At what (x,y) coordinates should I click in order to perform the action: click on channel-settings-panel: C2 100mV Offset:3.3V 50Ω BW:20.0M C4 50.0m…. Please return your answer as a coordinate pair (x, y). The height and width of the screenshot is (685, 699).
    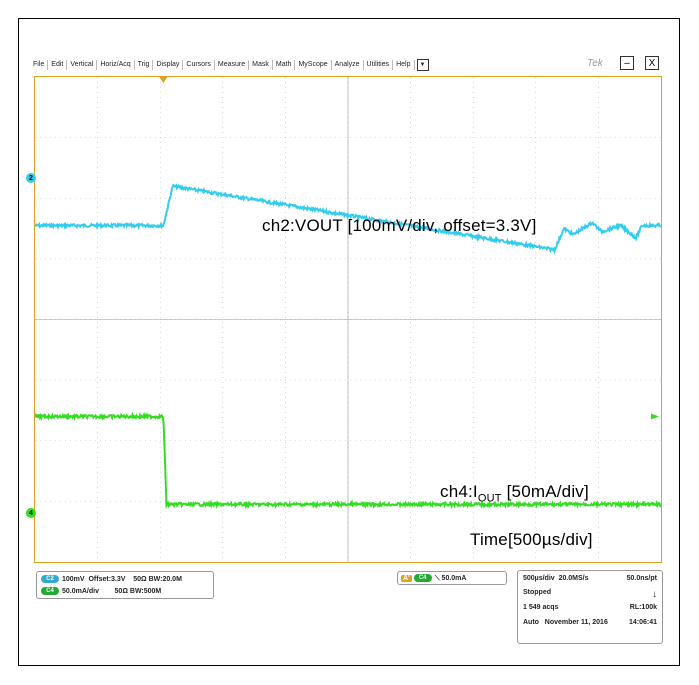
    Looking at the image, I should click on (125, 585).